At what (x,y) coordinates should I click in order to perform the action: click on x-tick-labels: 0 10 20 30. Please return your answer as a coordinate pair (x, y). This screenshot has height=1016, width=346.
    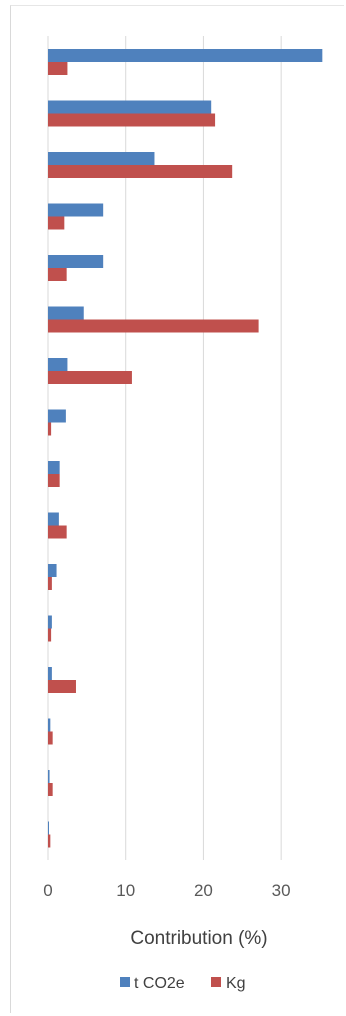
    Looking at the image, I should click on (166, 890).